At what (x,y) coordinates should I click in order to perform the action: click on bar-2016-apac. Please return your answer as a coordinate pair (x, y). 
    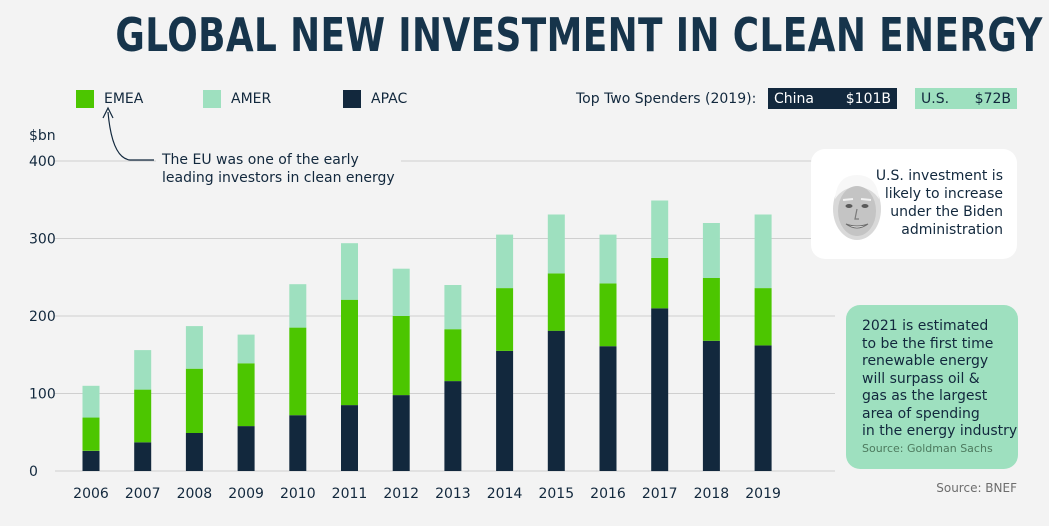
    Looking at the image, I should click on (608, 408).